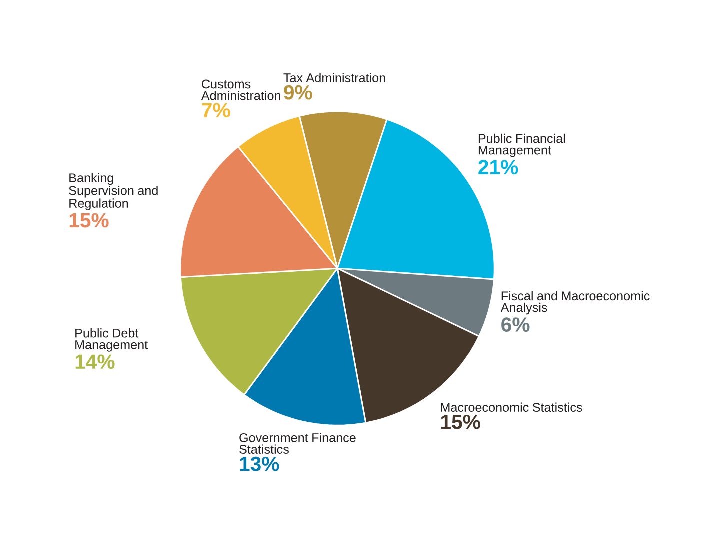 This screenshot has width=705, height=533. What do you see at coordinates (298, 92) in the screenshot?
I see `data-label: 9%` at bounding box center [298, 92].